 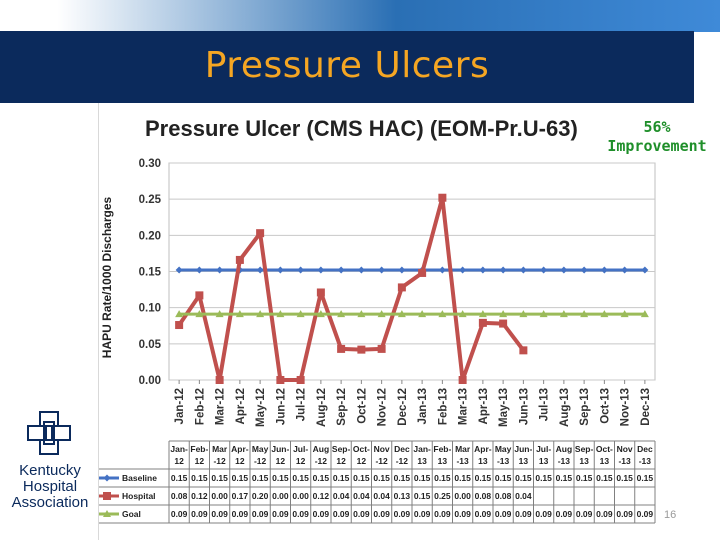 What do you see at coordinates (49, 433) in the screenshot?
I see `cross-logo-icon` at bounding box center [49, 433].